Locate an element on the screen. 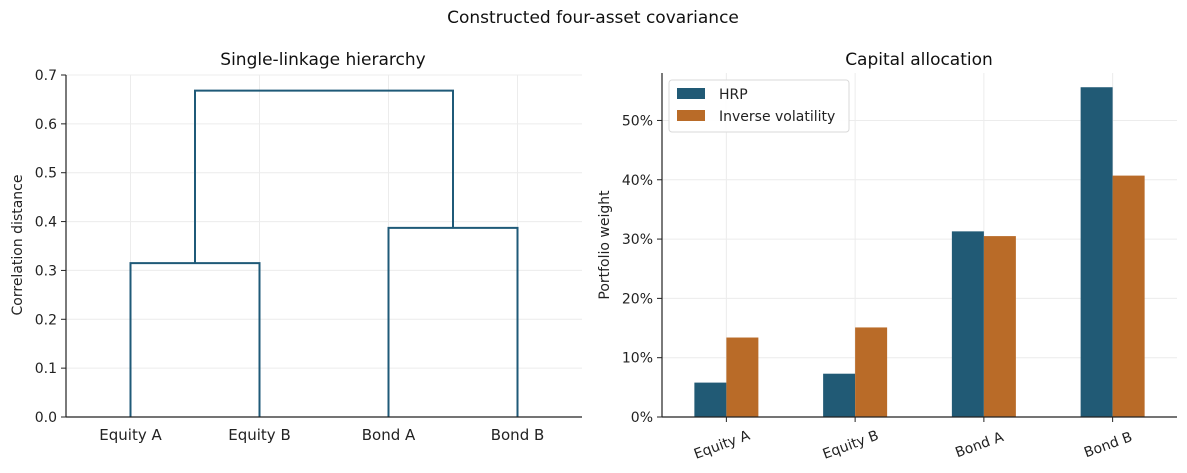 The width and height of the screenshot is (1187, 473). bar-inverse-volatility-bond-b is located at coordinates (1128, 296).